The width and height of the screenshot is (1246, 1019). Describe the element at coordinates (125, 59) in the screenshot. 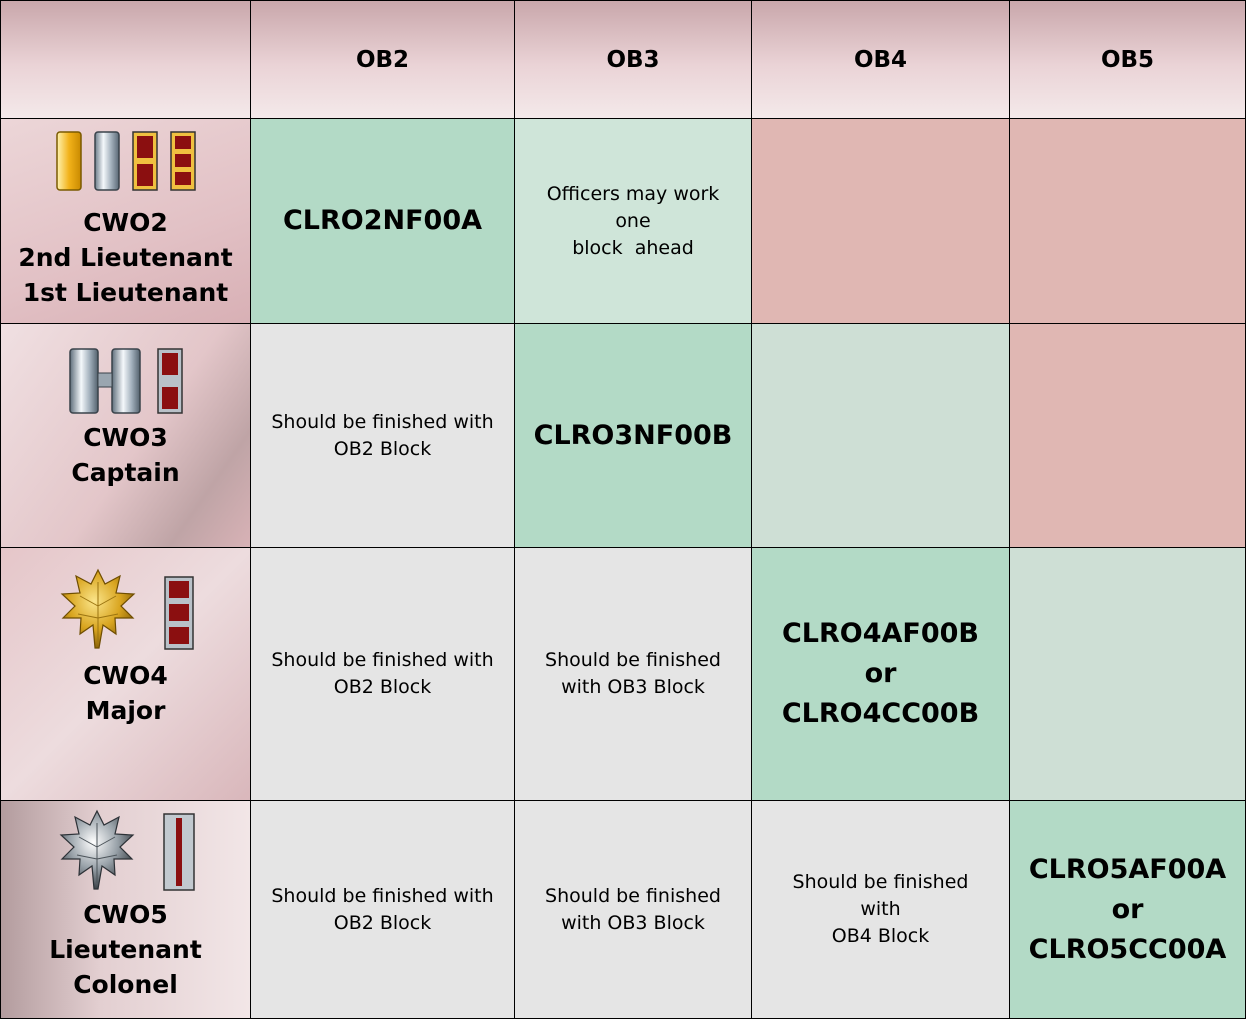

I see `corner-cell` at that location.